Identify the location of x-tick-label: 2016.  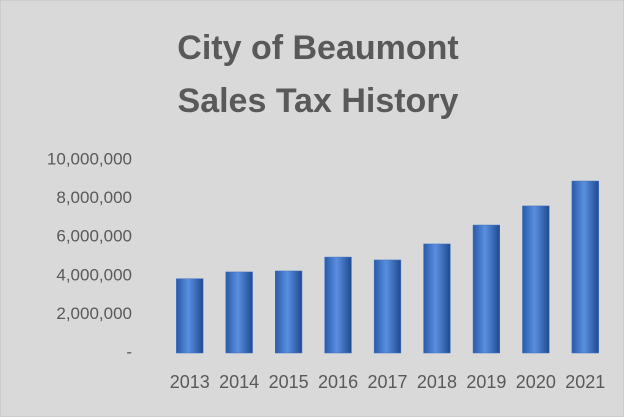
(338, 382).